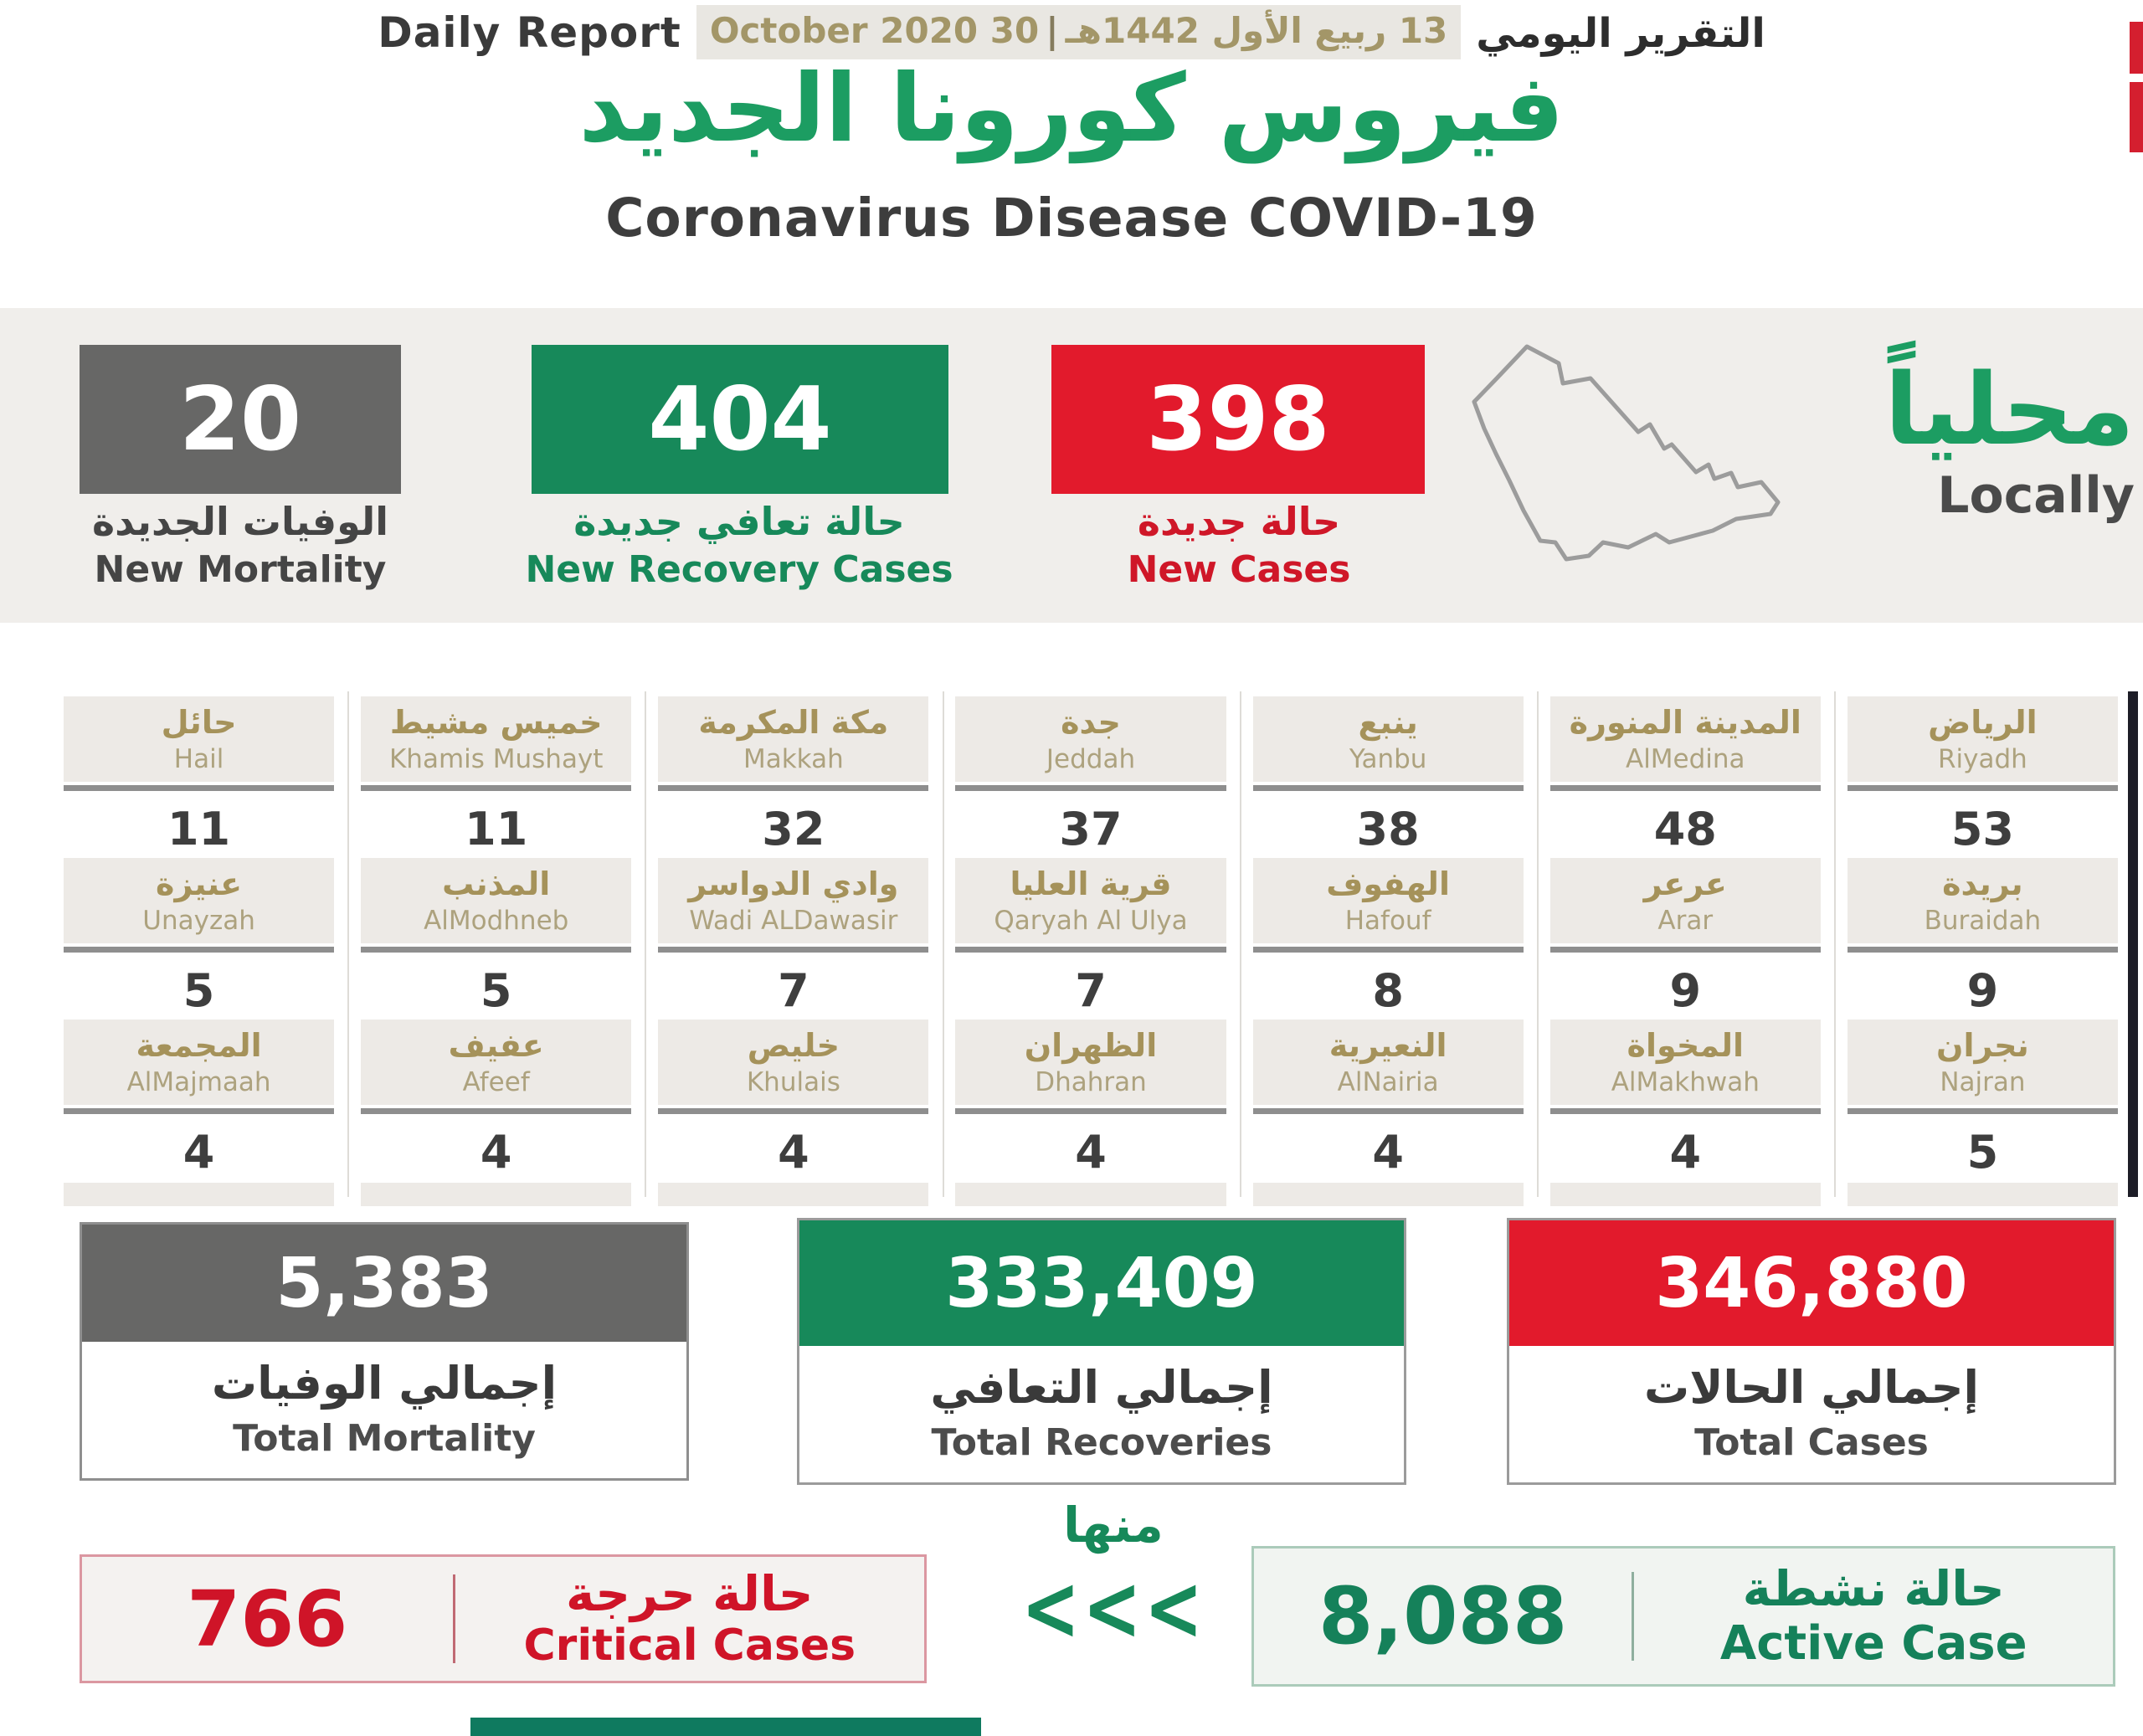  What do you see at coordinates (496, 935) in the screenshot?
I see `city-cell: المذنب AlModhneb 5` at bounding box center [496, 935].